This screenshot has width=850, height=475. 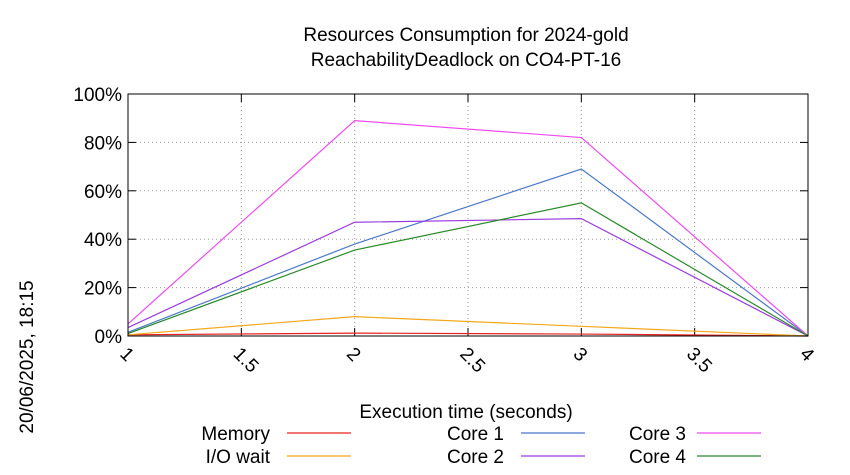 What do you see at coordinates (103, 289) in the screenshot?
I see `y-tick-label: 20%` at bounding box center [103, 289].